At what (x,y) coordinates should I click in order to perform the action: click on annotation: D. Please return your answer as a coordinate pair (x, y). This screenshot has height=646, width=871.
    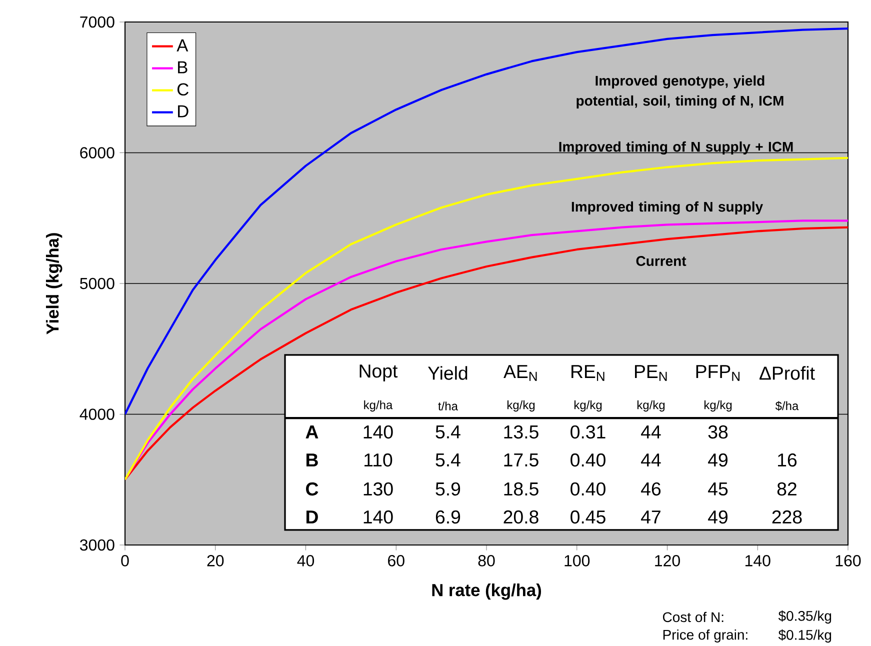
    Looking at the image, I should click on (312, 517).